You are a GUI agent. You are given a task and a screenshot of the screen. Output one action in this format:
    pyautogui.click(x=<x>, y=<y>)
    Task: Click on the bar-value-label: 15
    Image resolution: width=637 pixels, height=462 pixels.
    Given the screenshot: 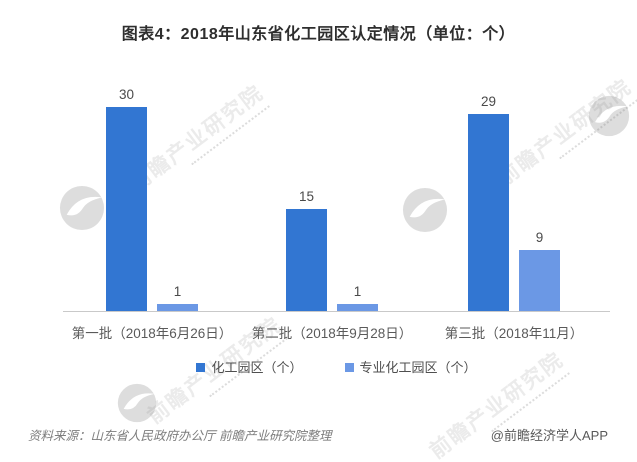 What is the action you would take?
    pyautogui.click(x=306, y=196)
    